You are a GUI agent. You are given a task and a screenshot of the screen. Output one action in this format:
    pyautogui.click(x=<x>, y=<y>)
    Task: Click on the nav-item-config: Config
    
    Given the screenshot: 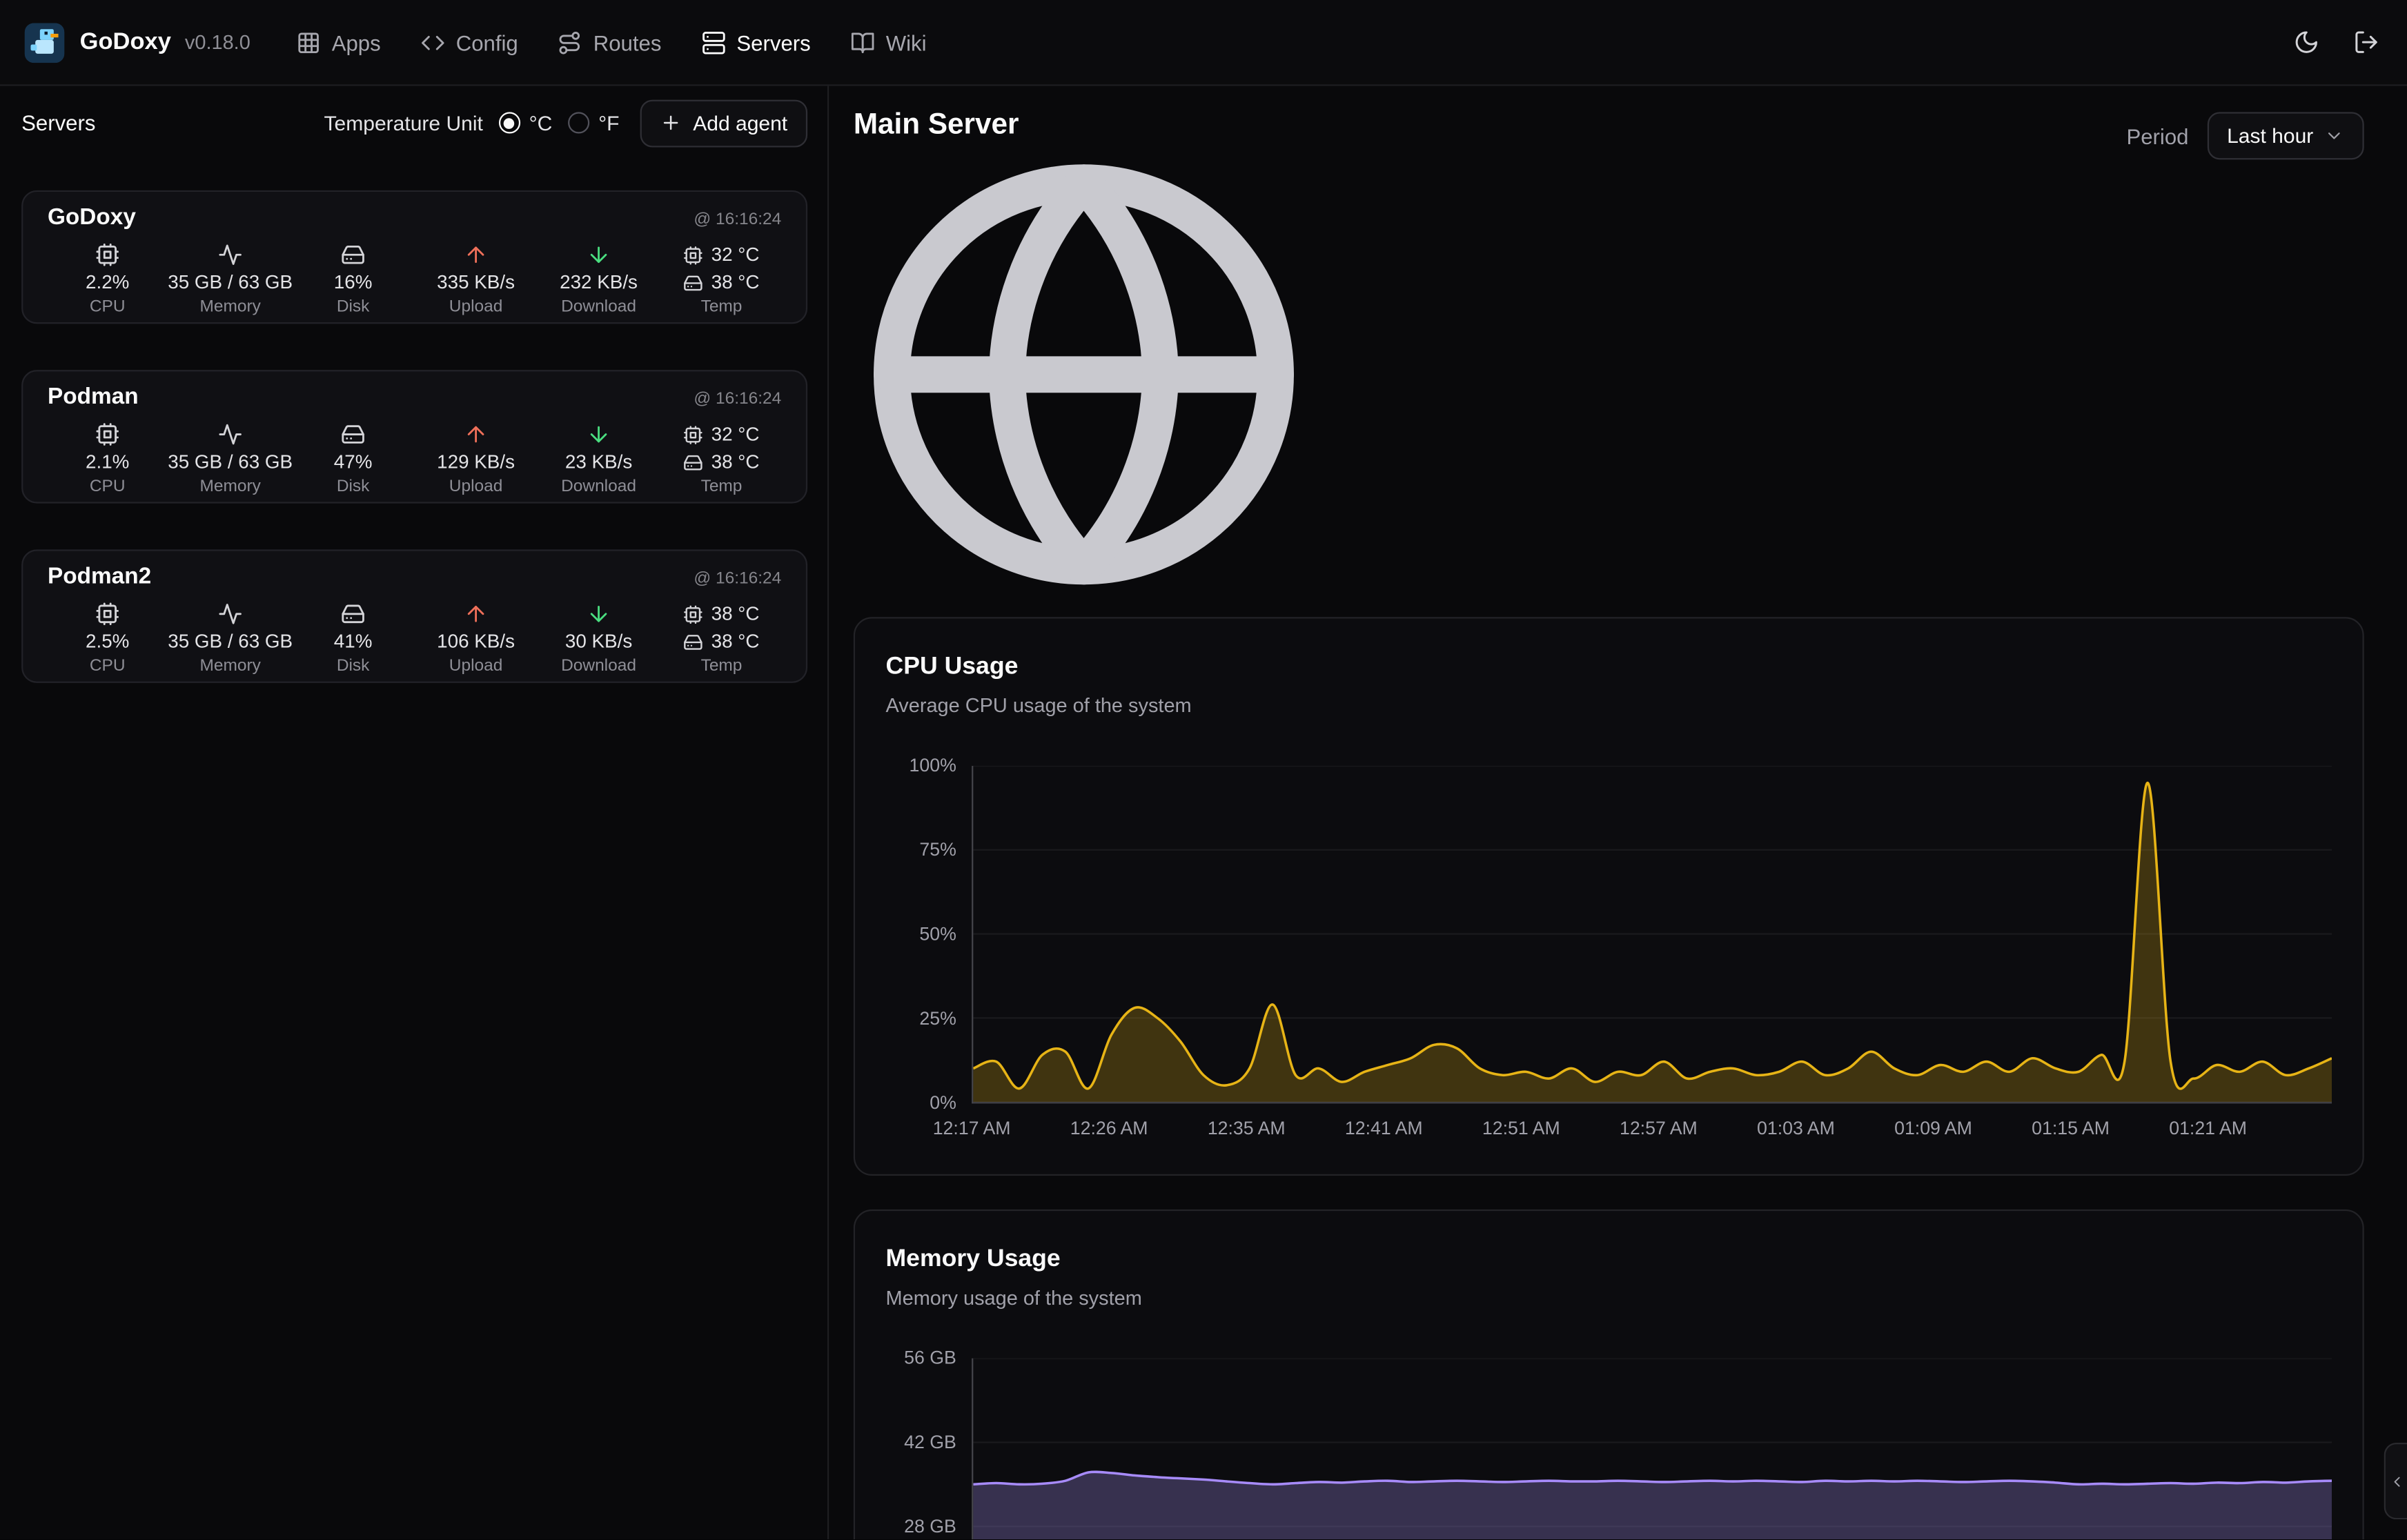 What is the action you would take?
    pyautogui.click(x=469, y=42)
    